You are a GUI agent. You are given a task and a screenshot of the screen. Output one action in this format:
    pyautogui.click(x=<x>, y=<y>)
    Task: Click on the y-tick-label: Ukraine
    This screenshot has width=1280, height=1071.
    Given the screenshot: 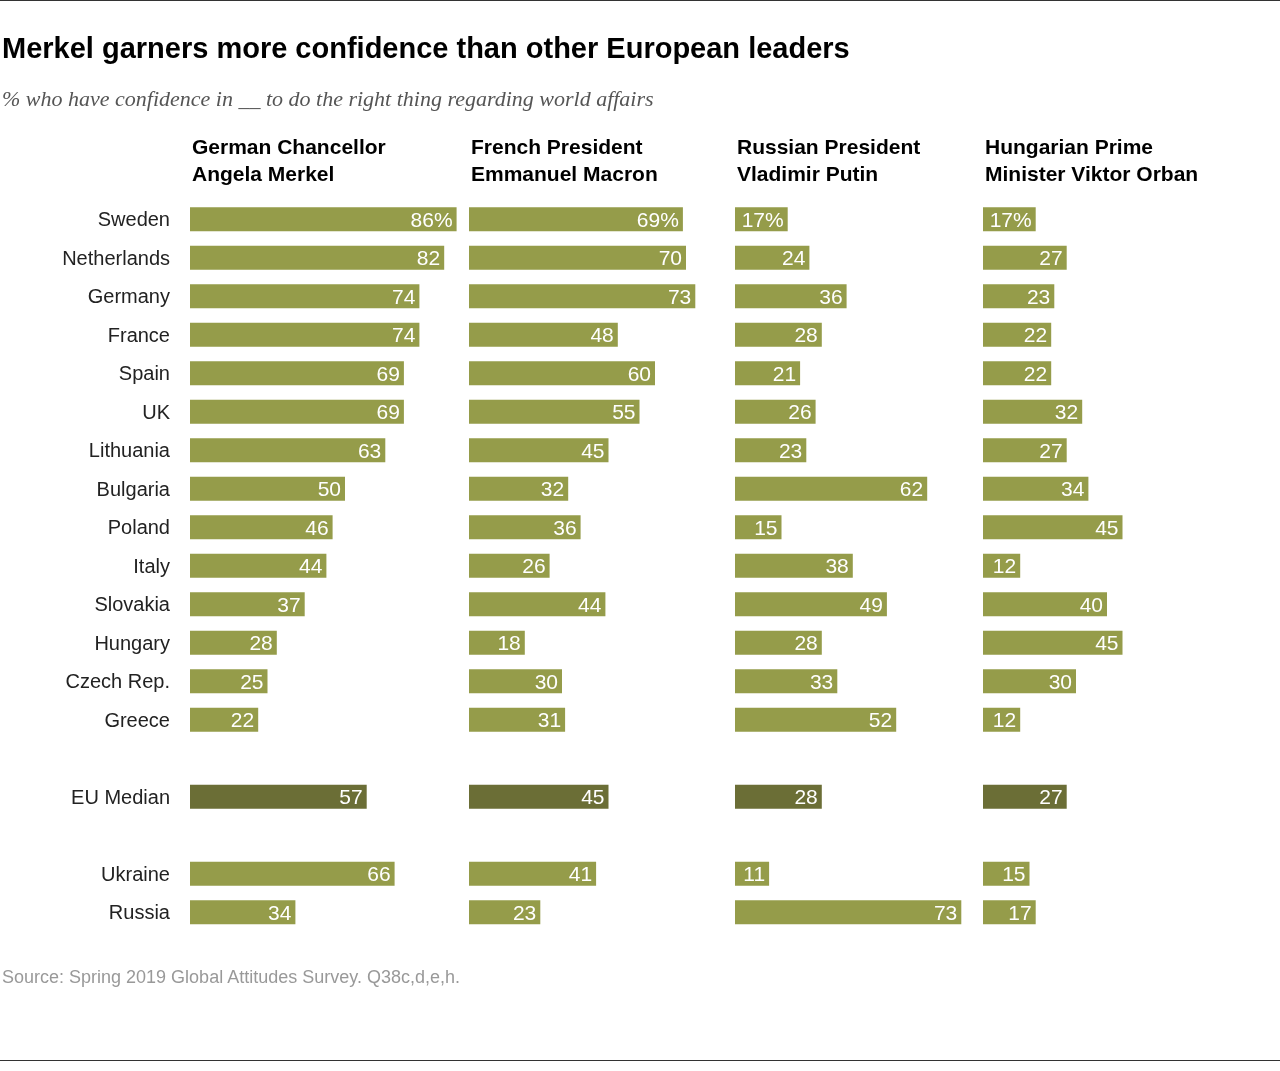 What is the action you would take?
    pyautogui.click(x=135, y=873)
    